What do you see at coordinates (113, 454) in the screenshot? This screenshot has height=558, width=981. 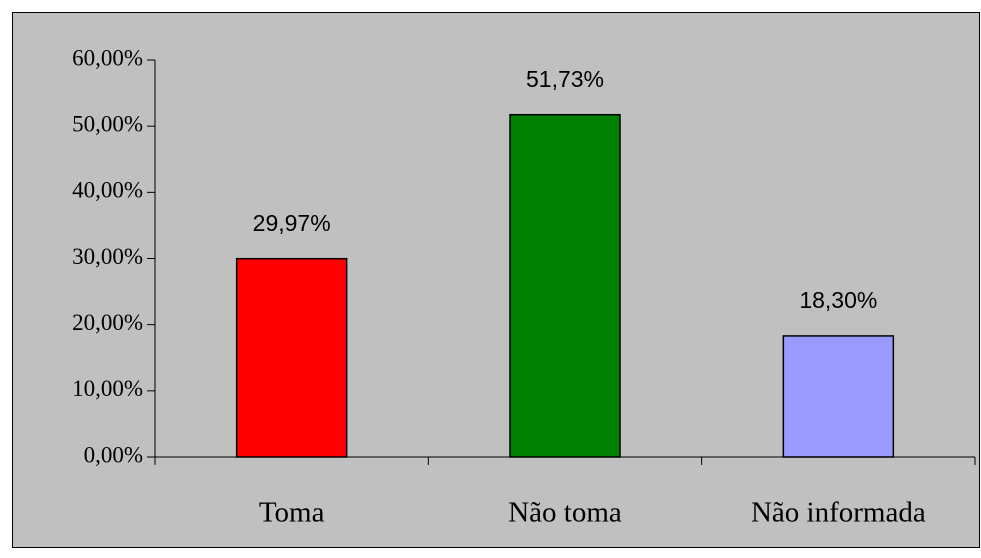 I see `y-tick-label: 0,00%` at bounding box center [113, 454].